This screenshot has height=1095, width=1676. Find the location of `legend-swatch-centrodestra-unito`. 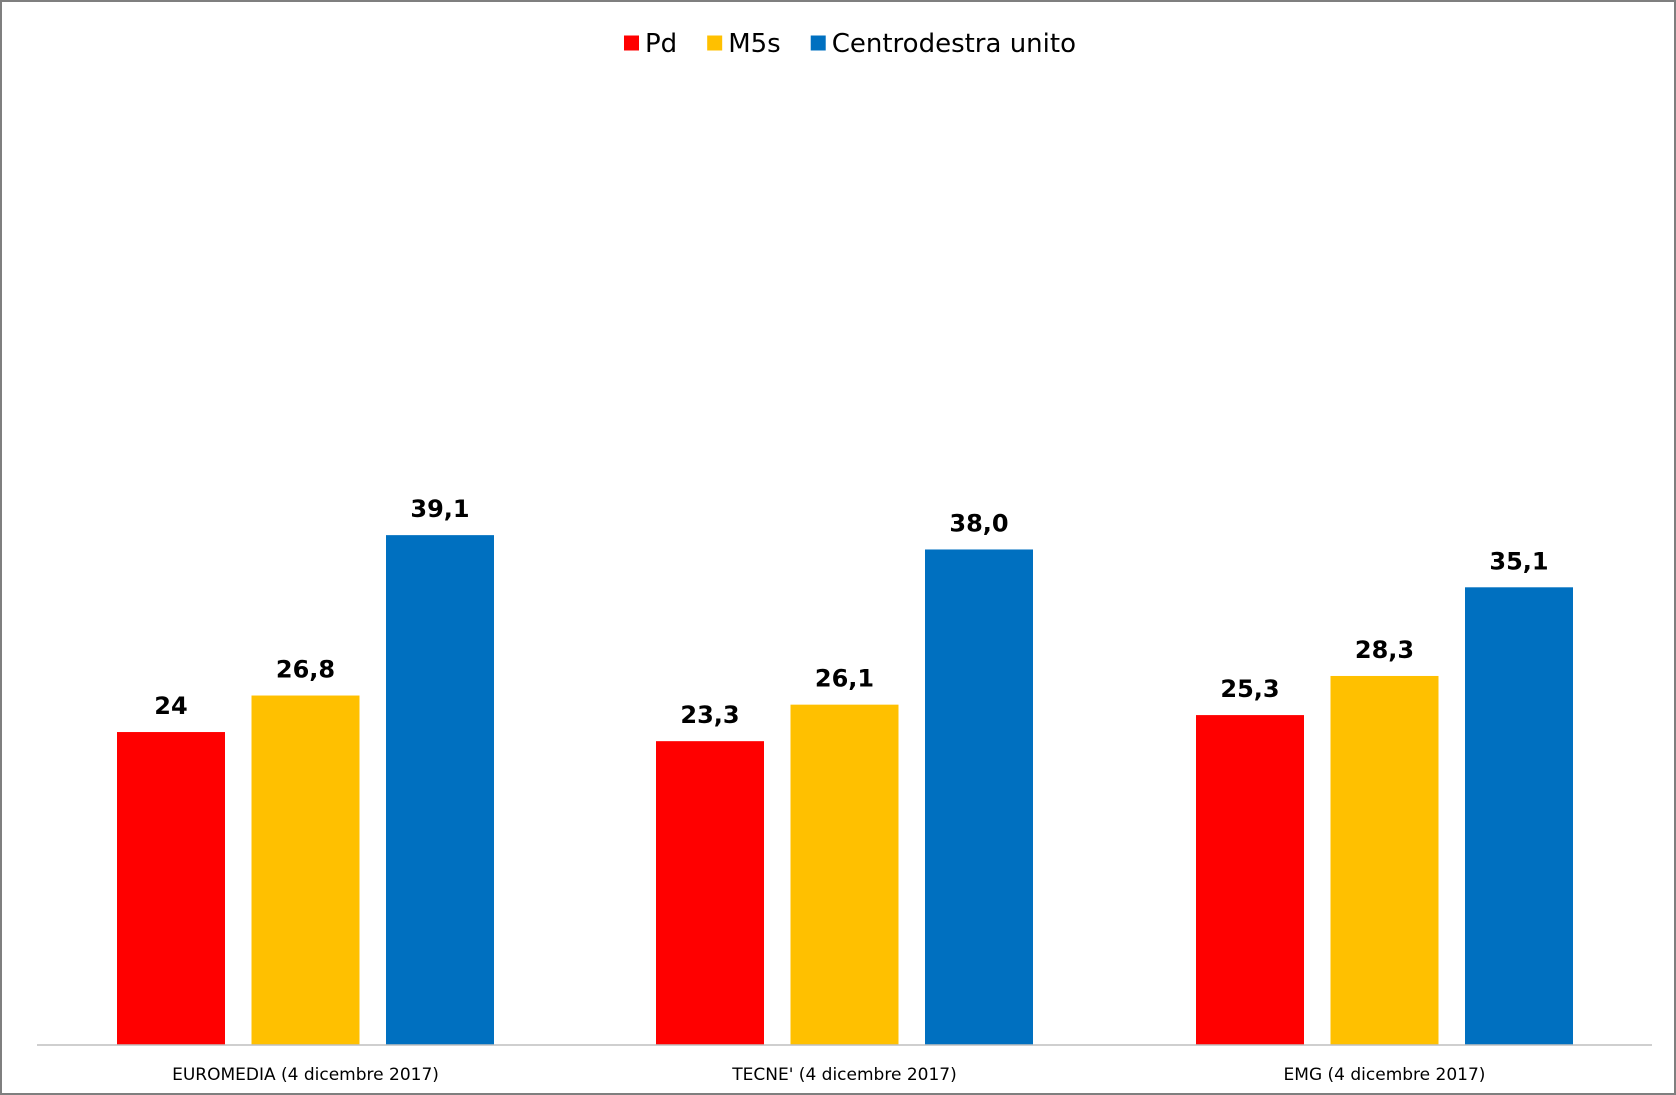

legend-swatch-centrodestra-unito is located at coordinates (818, 43).